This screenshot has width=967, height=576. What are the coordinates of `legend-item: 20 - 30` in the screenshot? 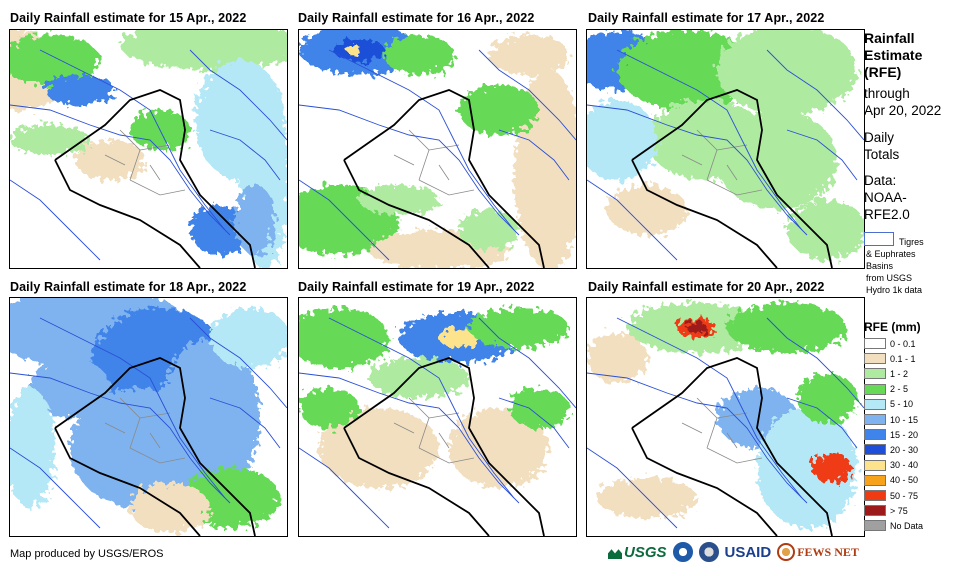 It's located at (891, 449).